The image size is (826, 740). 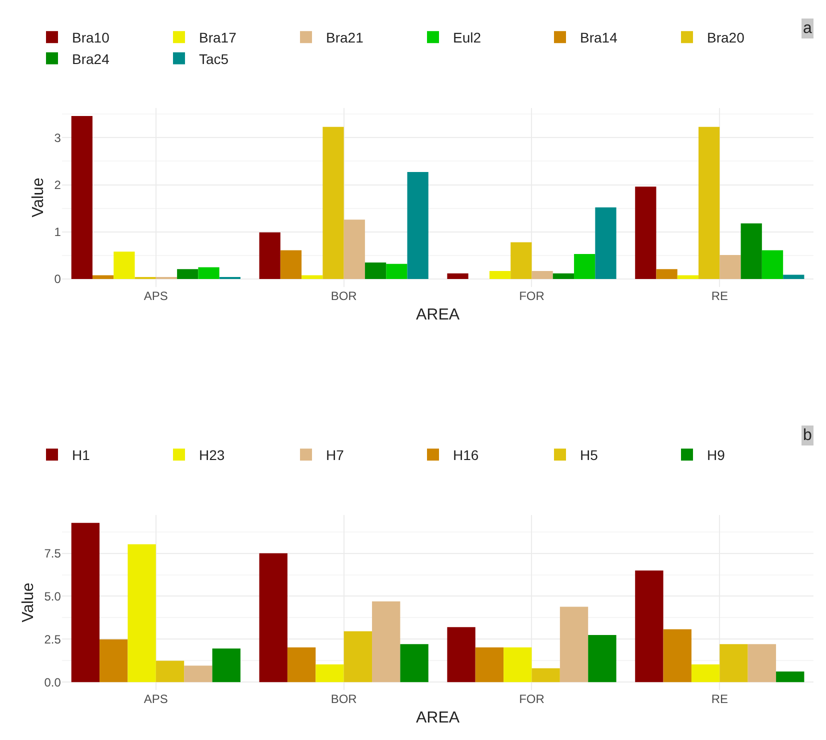 I want to click on legend-label: H9, so click(x=716, y=455).